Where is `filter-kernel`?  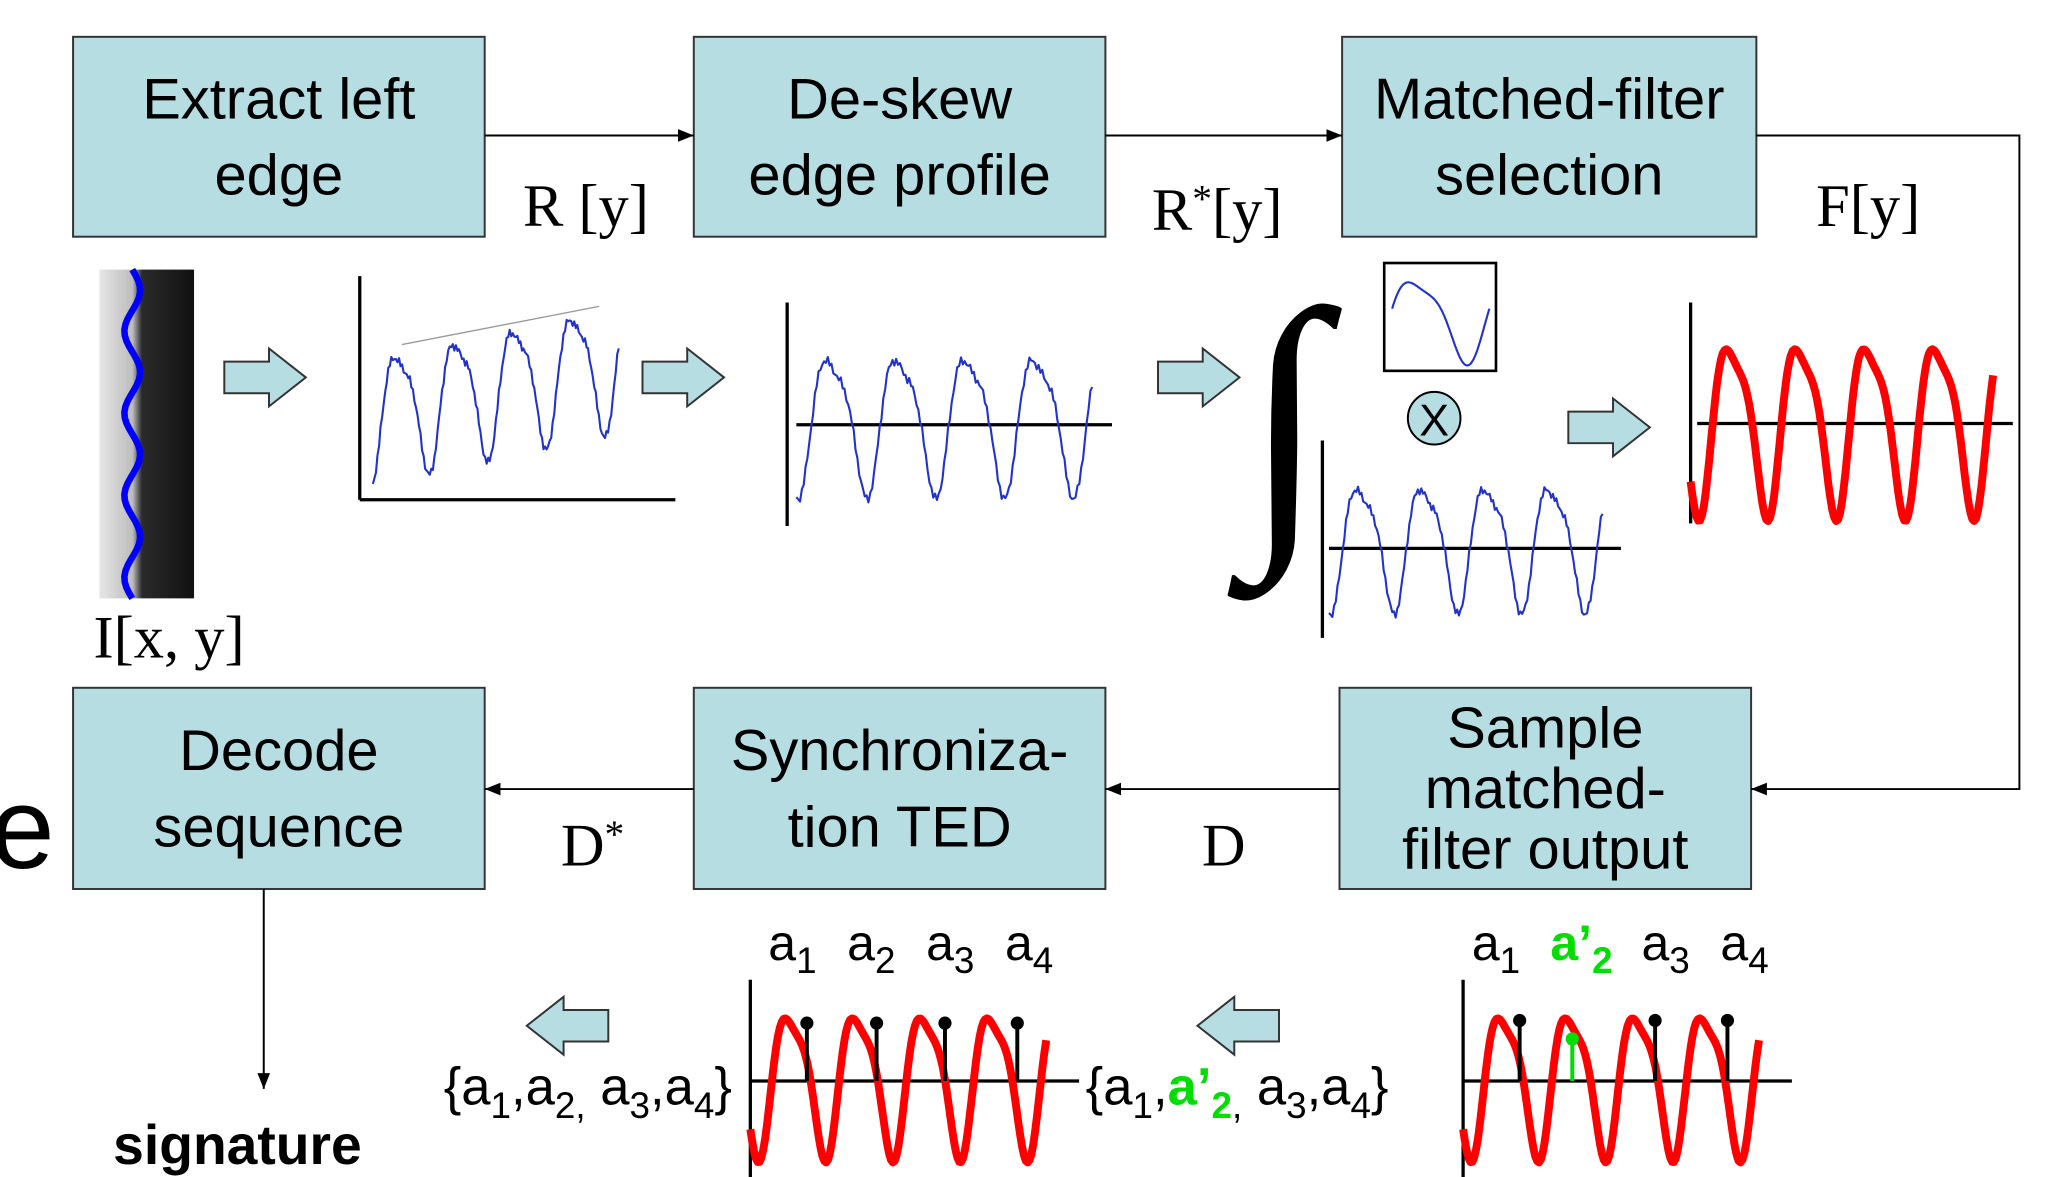
filter-kernel is located at coordinates (1441, 324).